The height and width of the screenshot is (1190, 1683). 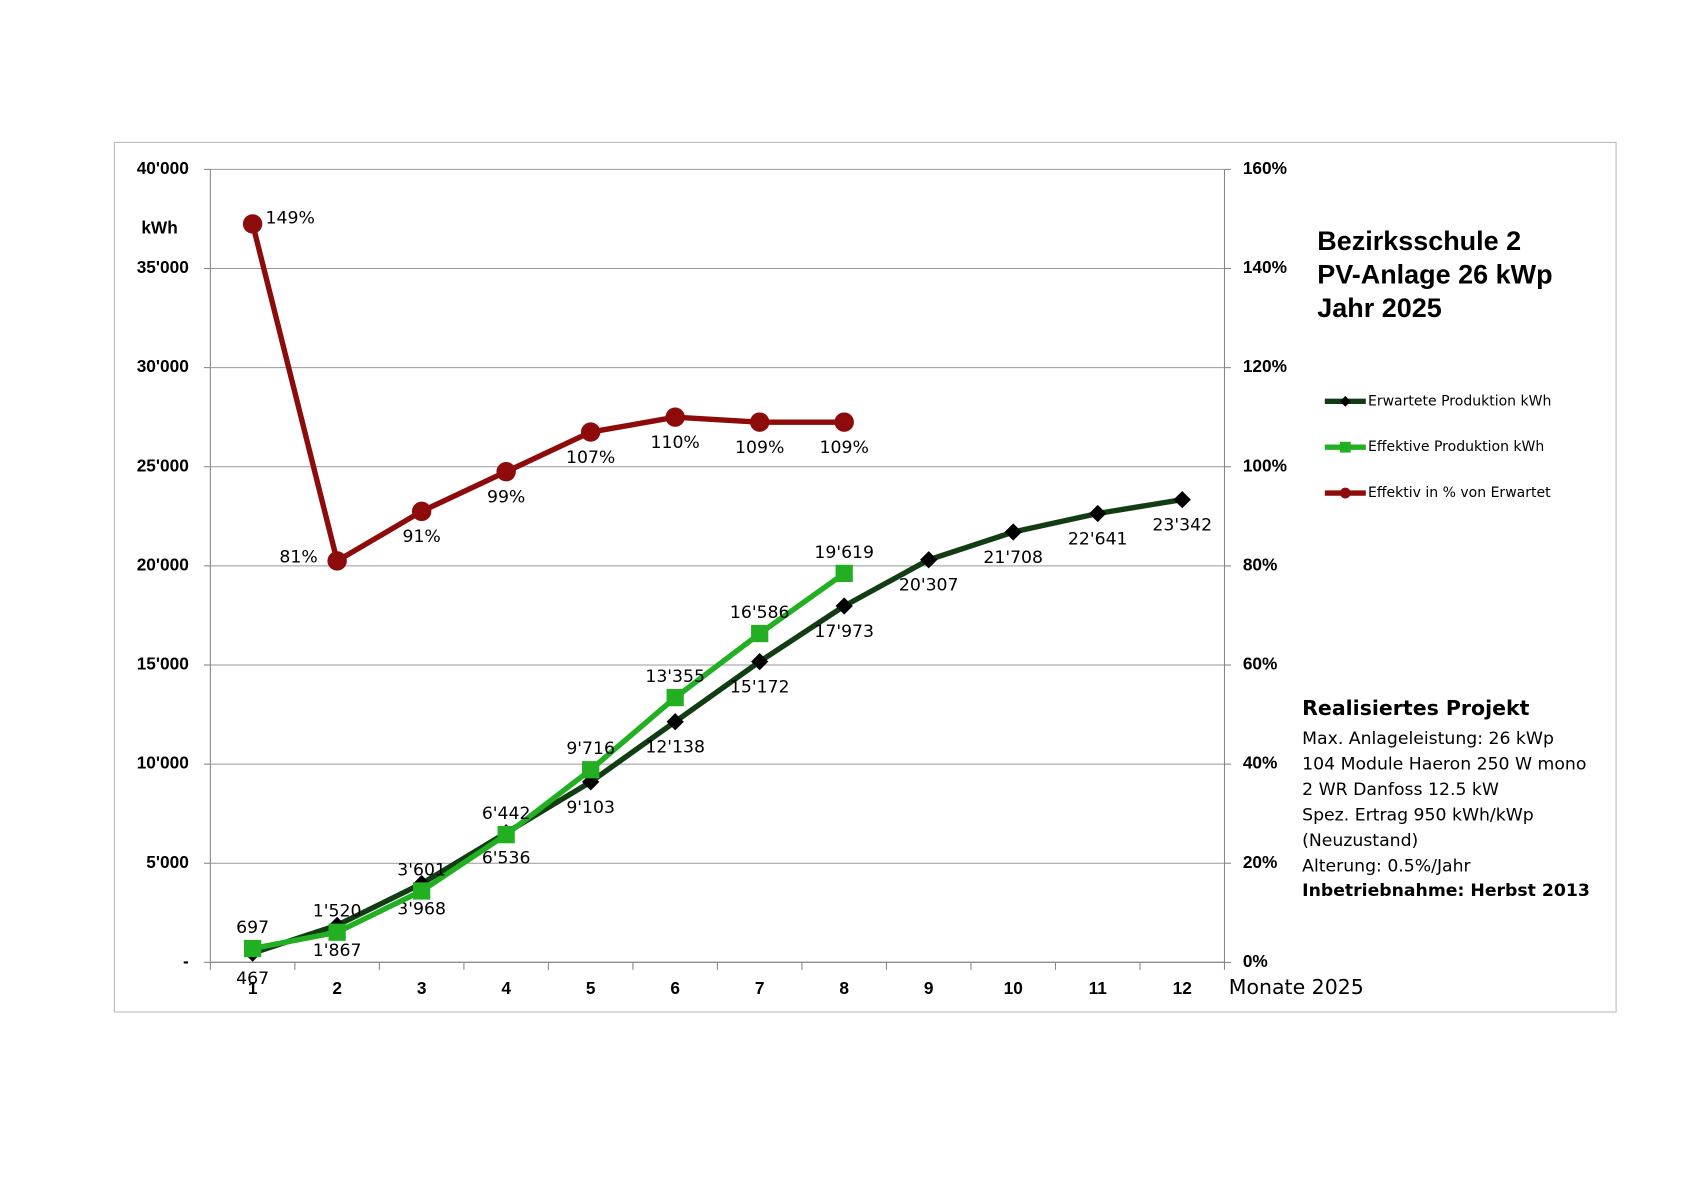 I want to click on data-label: 6'442, so click(x=506, y=814).